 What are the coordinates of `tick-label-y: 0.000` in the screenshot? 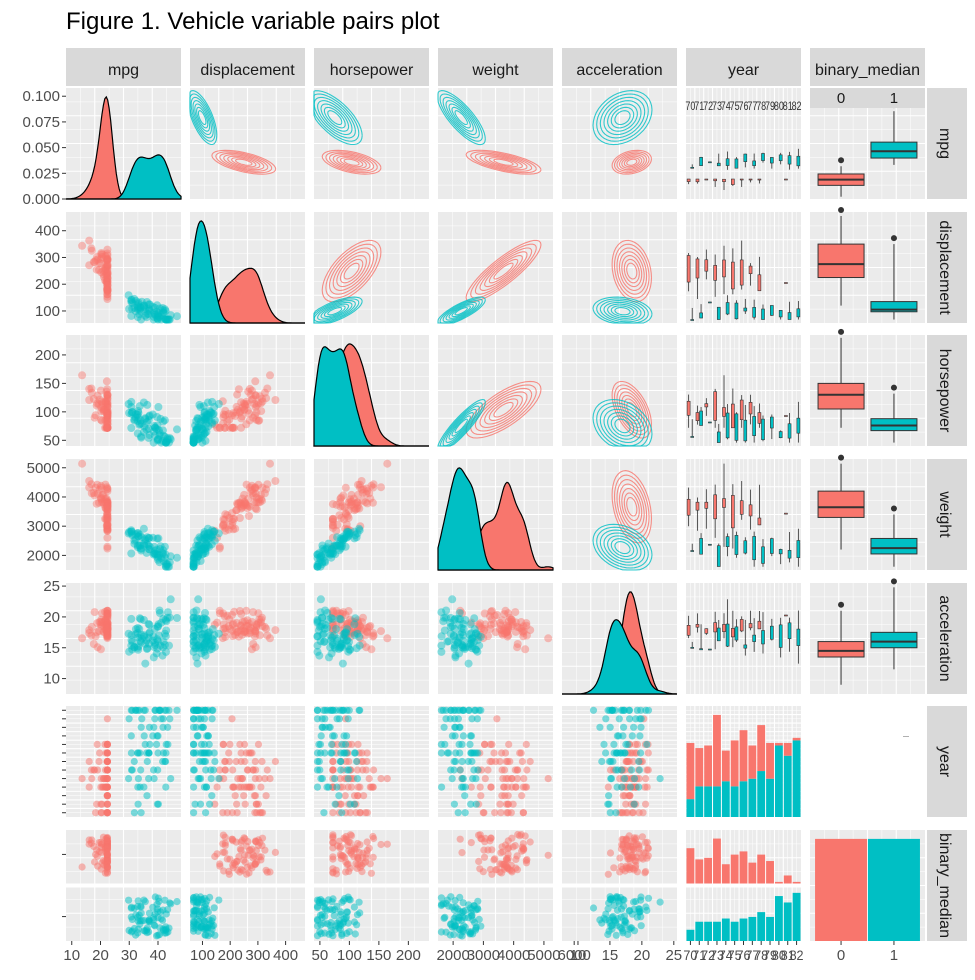 It's located at (41, 199).